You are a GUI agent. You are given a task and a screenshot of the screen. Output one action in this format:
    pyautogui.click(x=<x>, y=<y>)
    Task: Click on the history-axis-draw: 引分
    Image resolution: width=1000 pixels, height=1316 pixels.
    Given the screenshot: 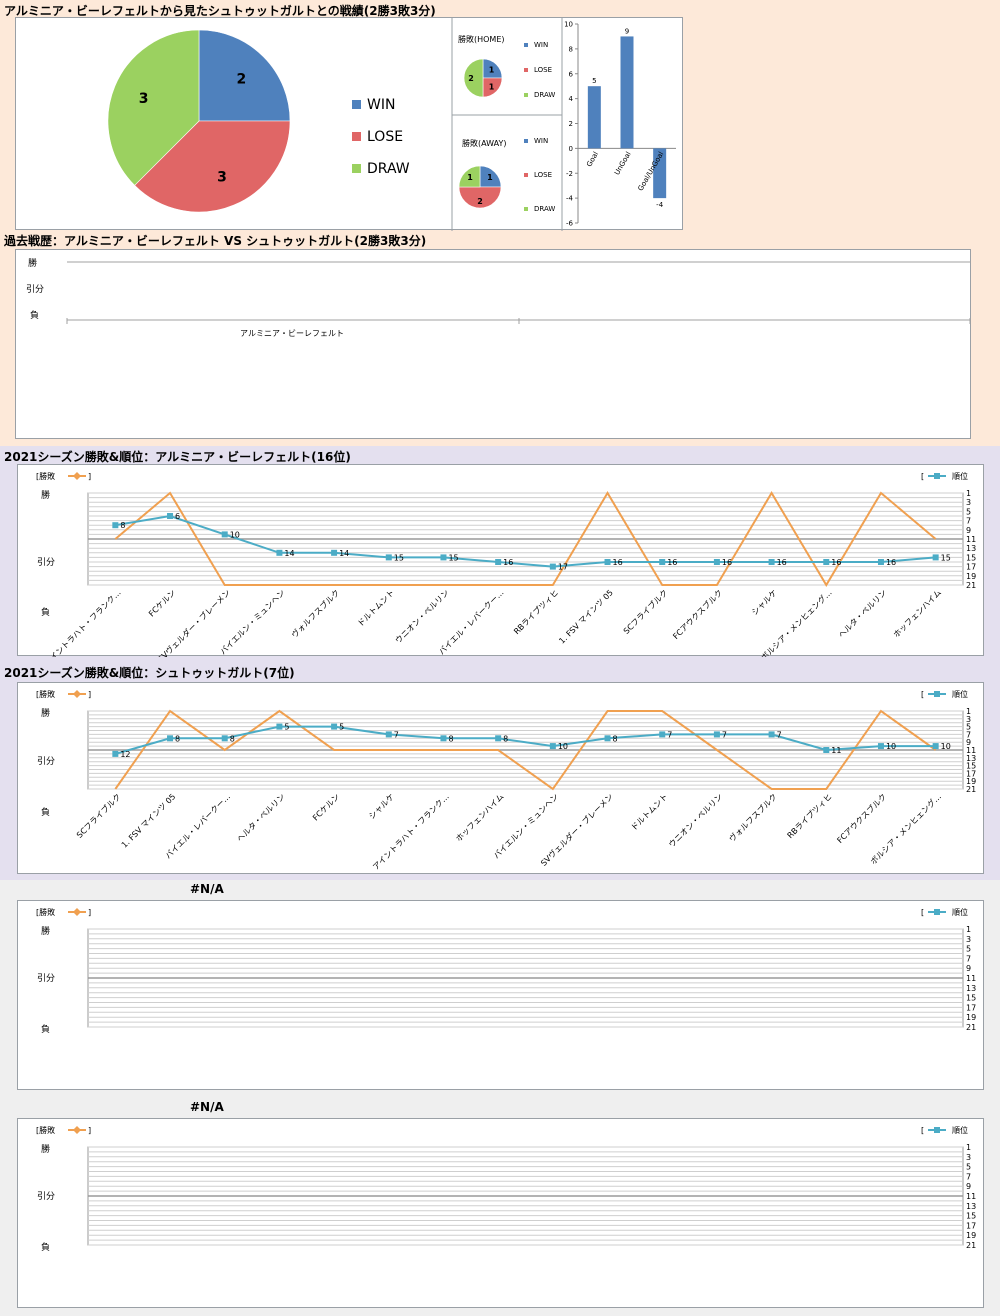 What is the action you would take?
    pyautogui.click(x=35, y=289)
    